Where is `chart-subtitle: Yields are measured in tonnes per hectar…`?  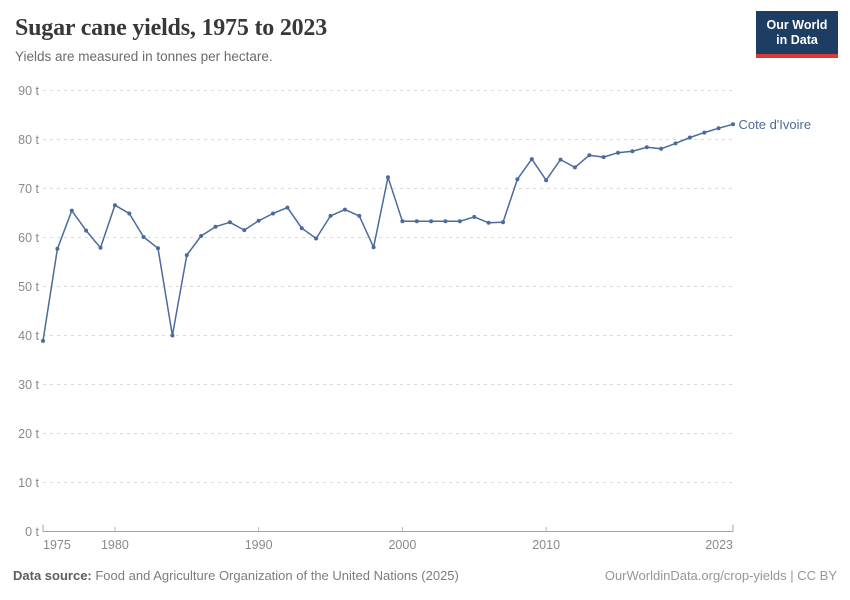
chart-subtitle: Yields are measured in tonnes per hectar… is located at coordinates (144, 56).